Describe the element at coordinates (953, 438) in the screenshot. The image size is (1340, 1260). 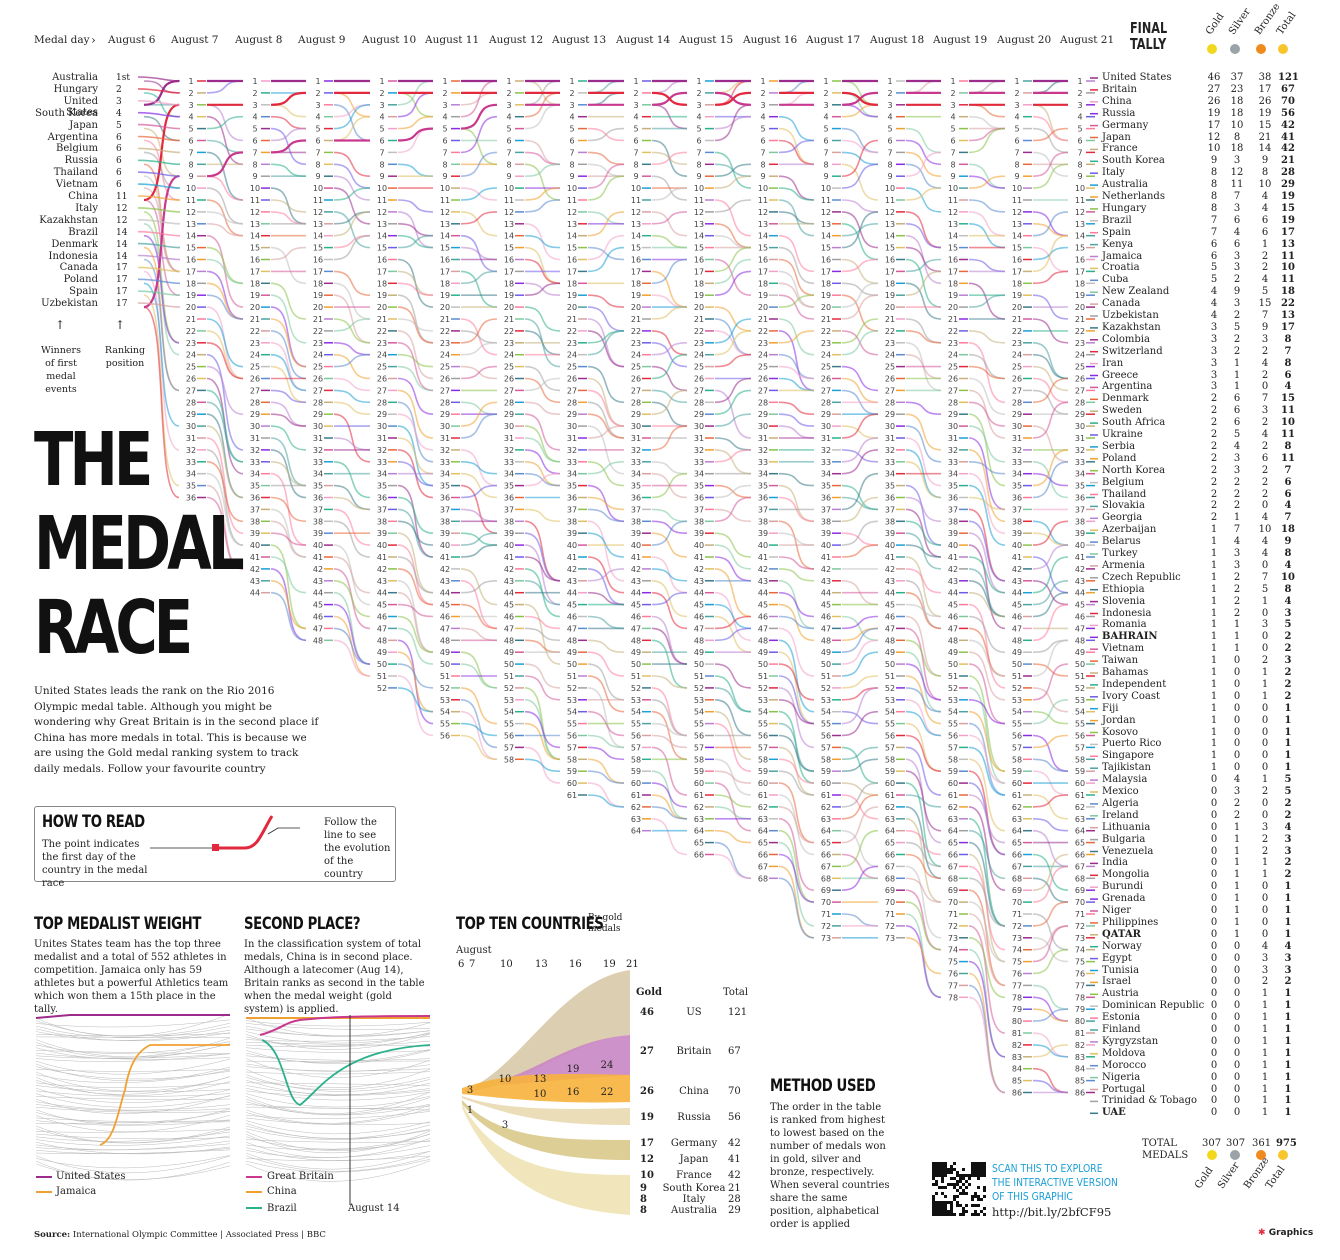
I see `bump-rank-label: 31` at that location.